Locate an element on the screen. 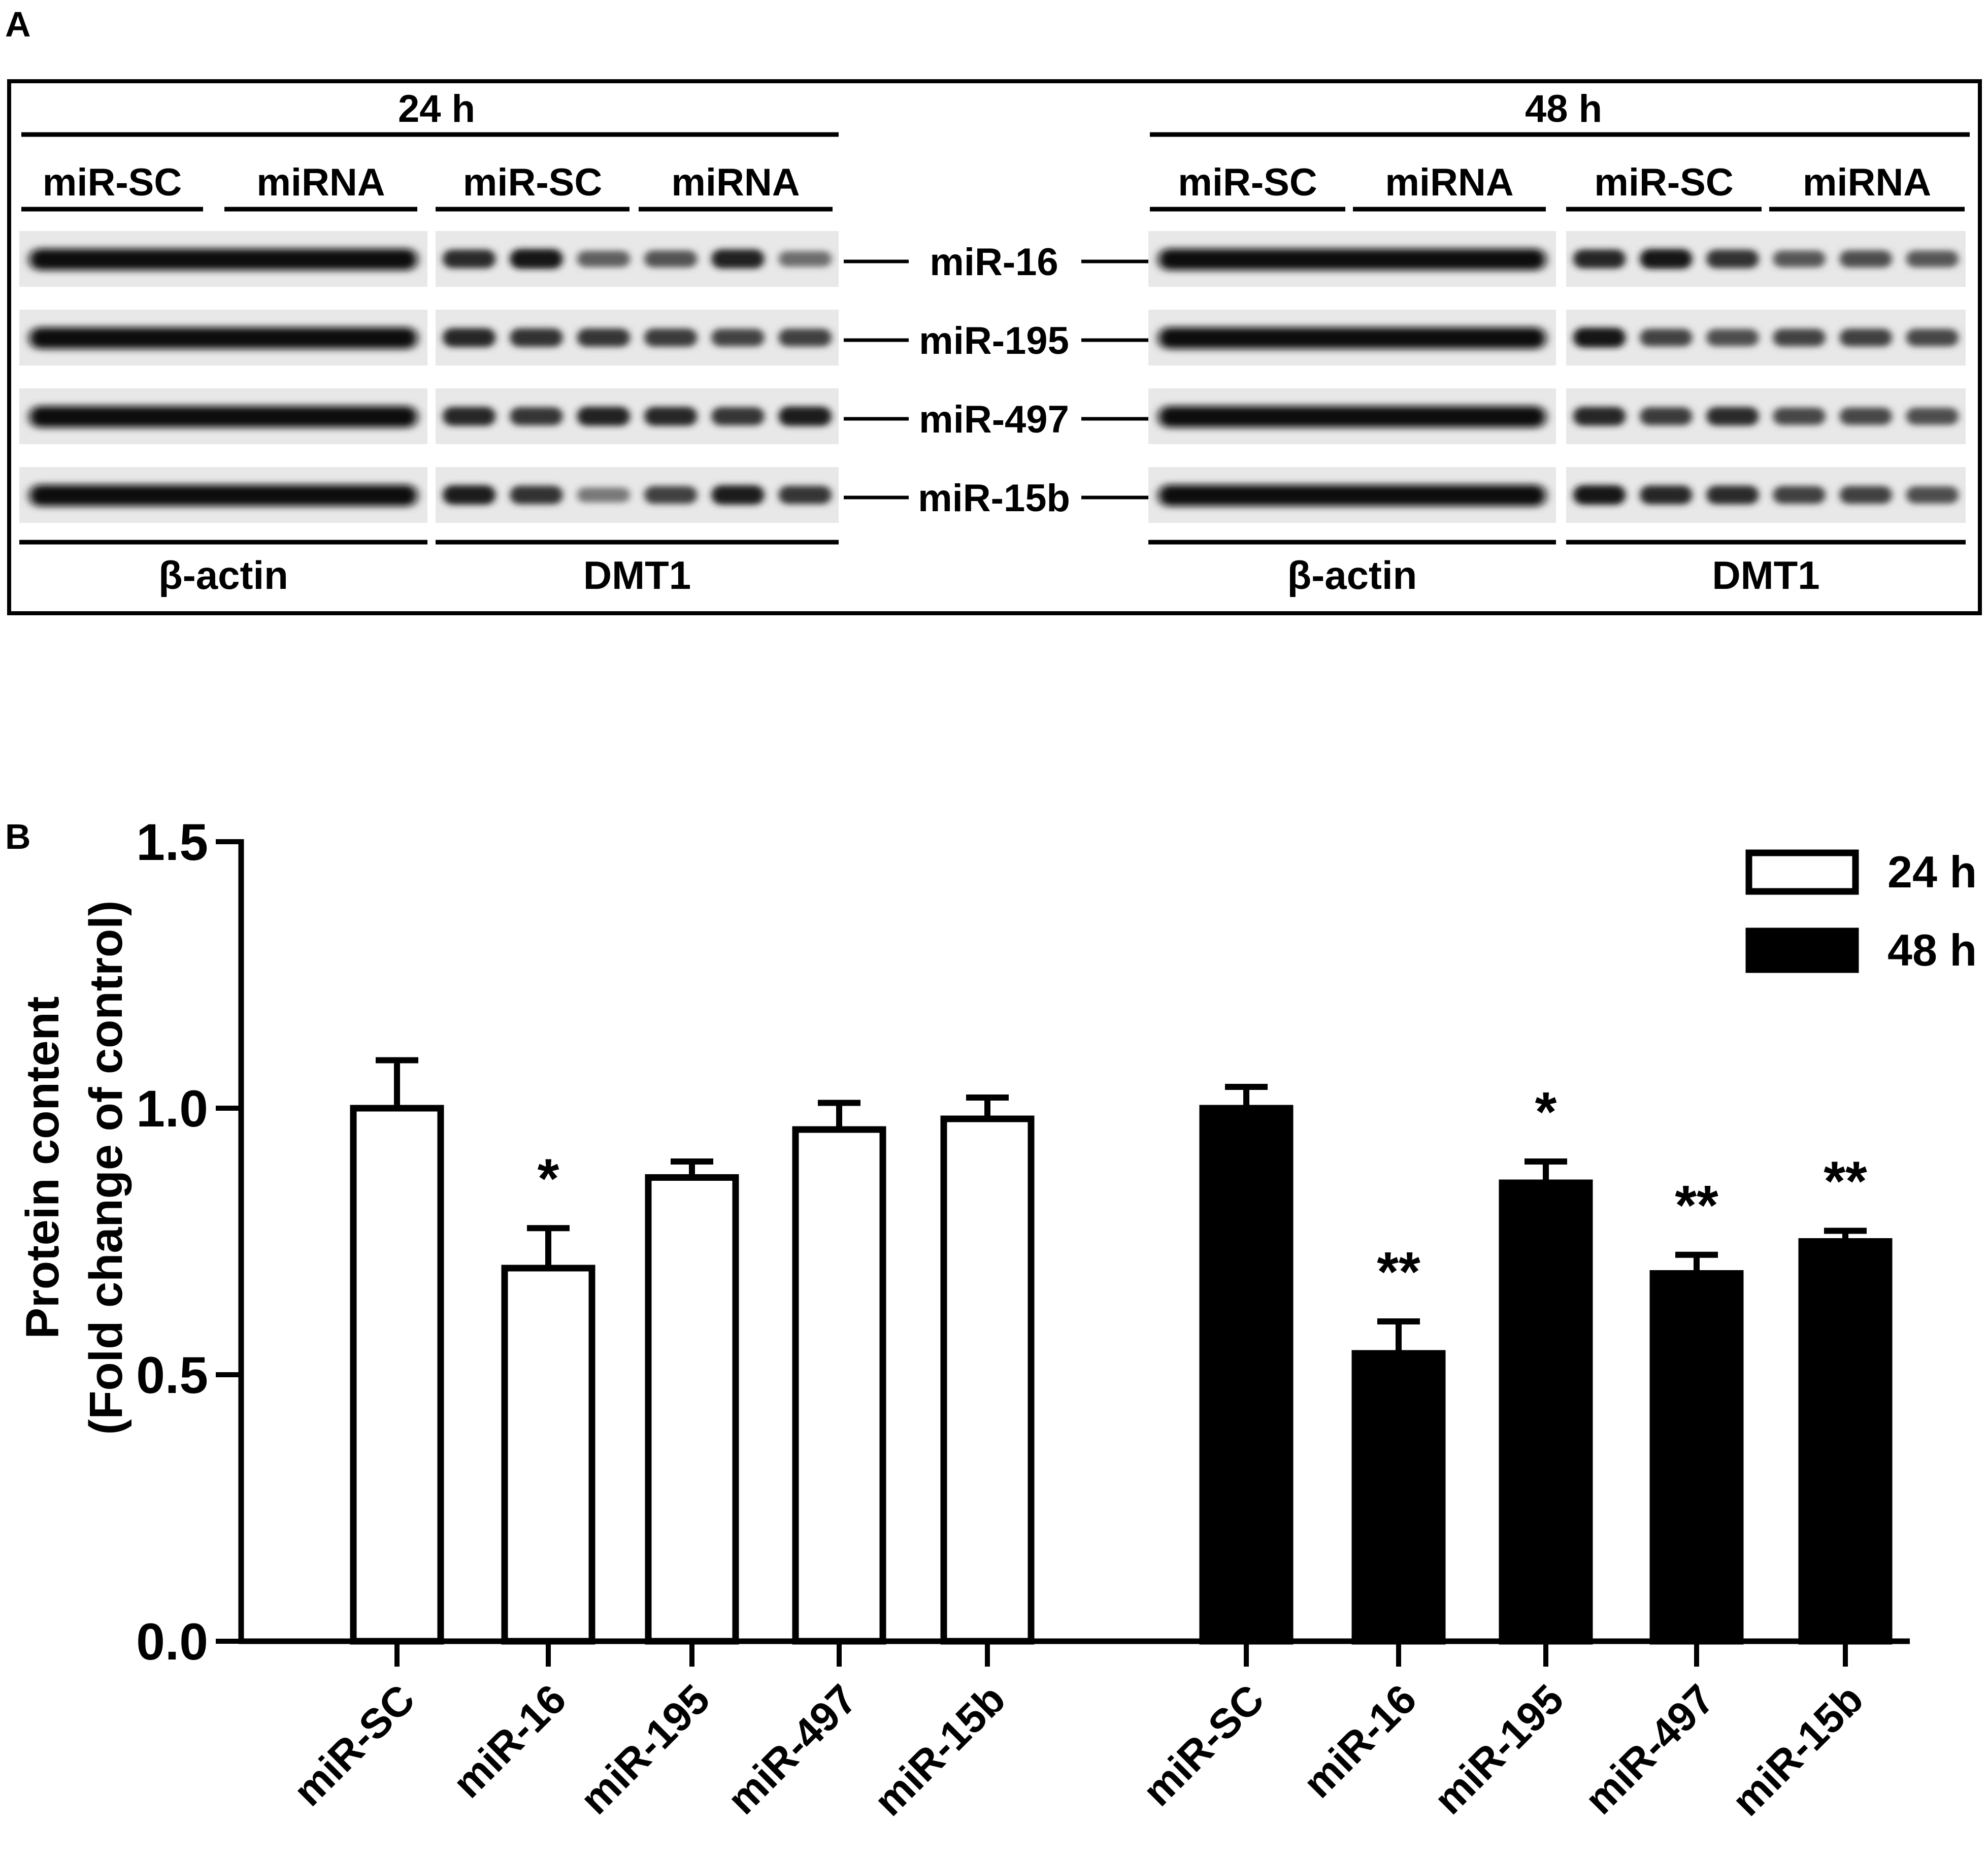 The width and height of the screenshot is (1988, 1858). blot-protein-label: β-actin is located at coordinates (1352, 576).